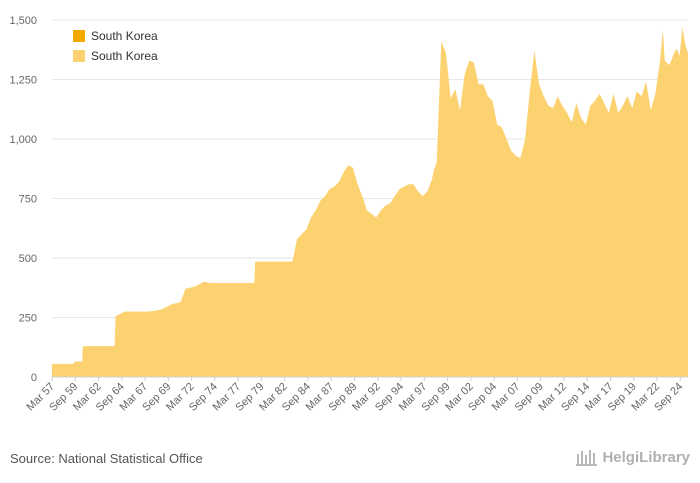  What do you see at coordinates (28, 319) in the screenshot?
I see `y-tick-label: 250` at bounding box center [28, 319].